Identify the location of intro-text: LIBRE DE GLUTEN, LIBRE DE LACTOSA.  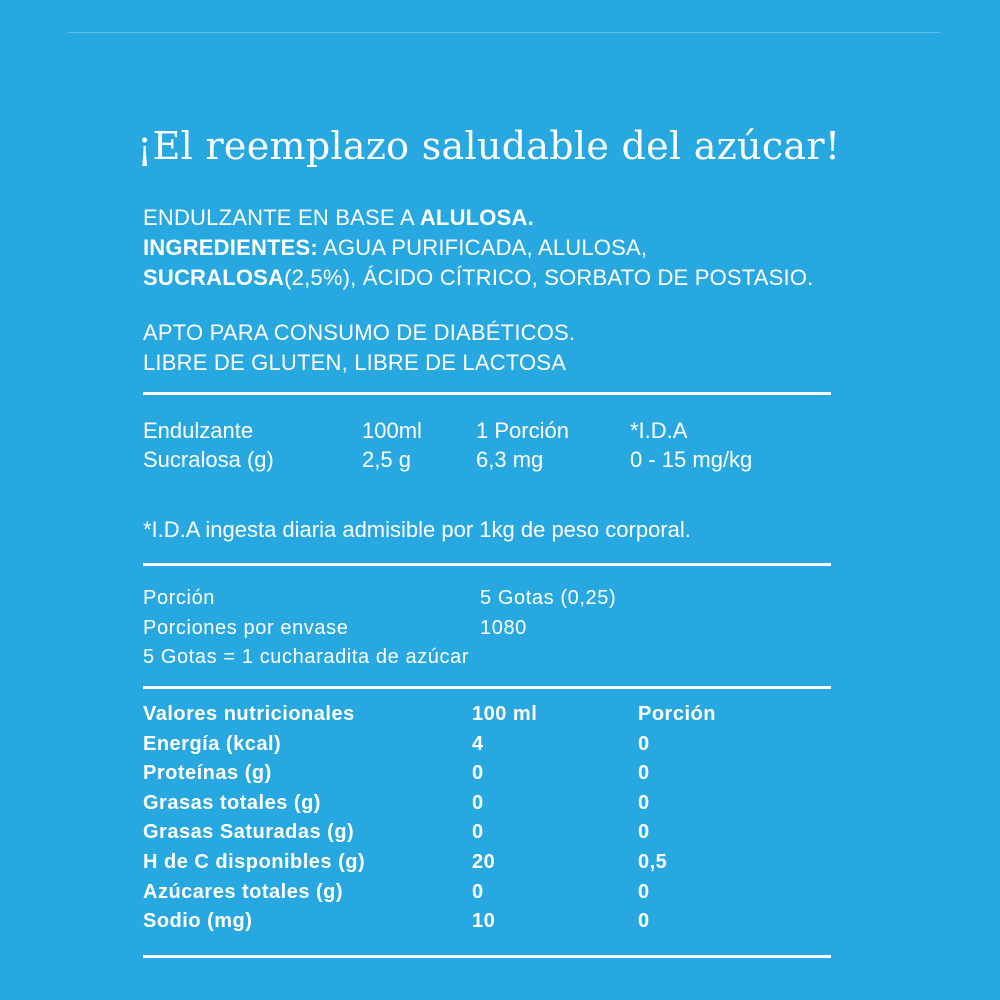
(355, 362).